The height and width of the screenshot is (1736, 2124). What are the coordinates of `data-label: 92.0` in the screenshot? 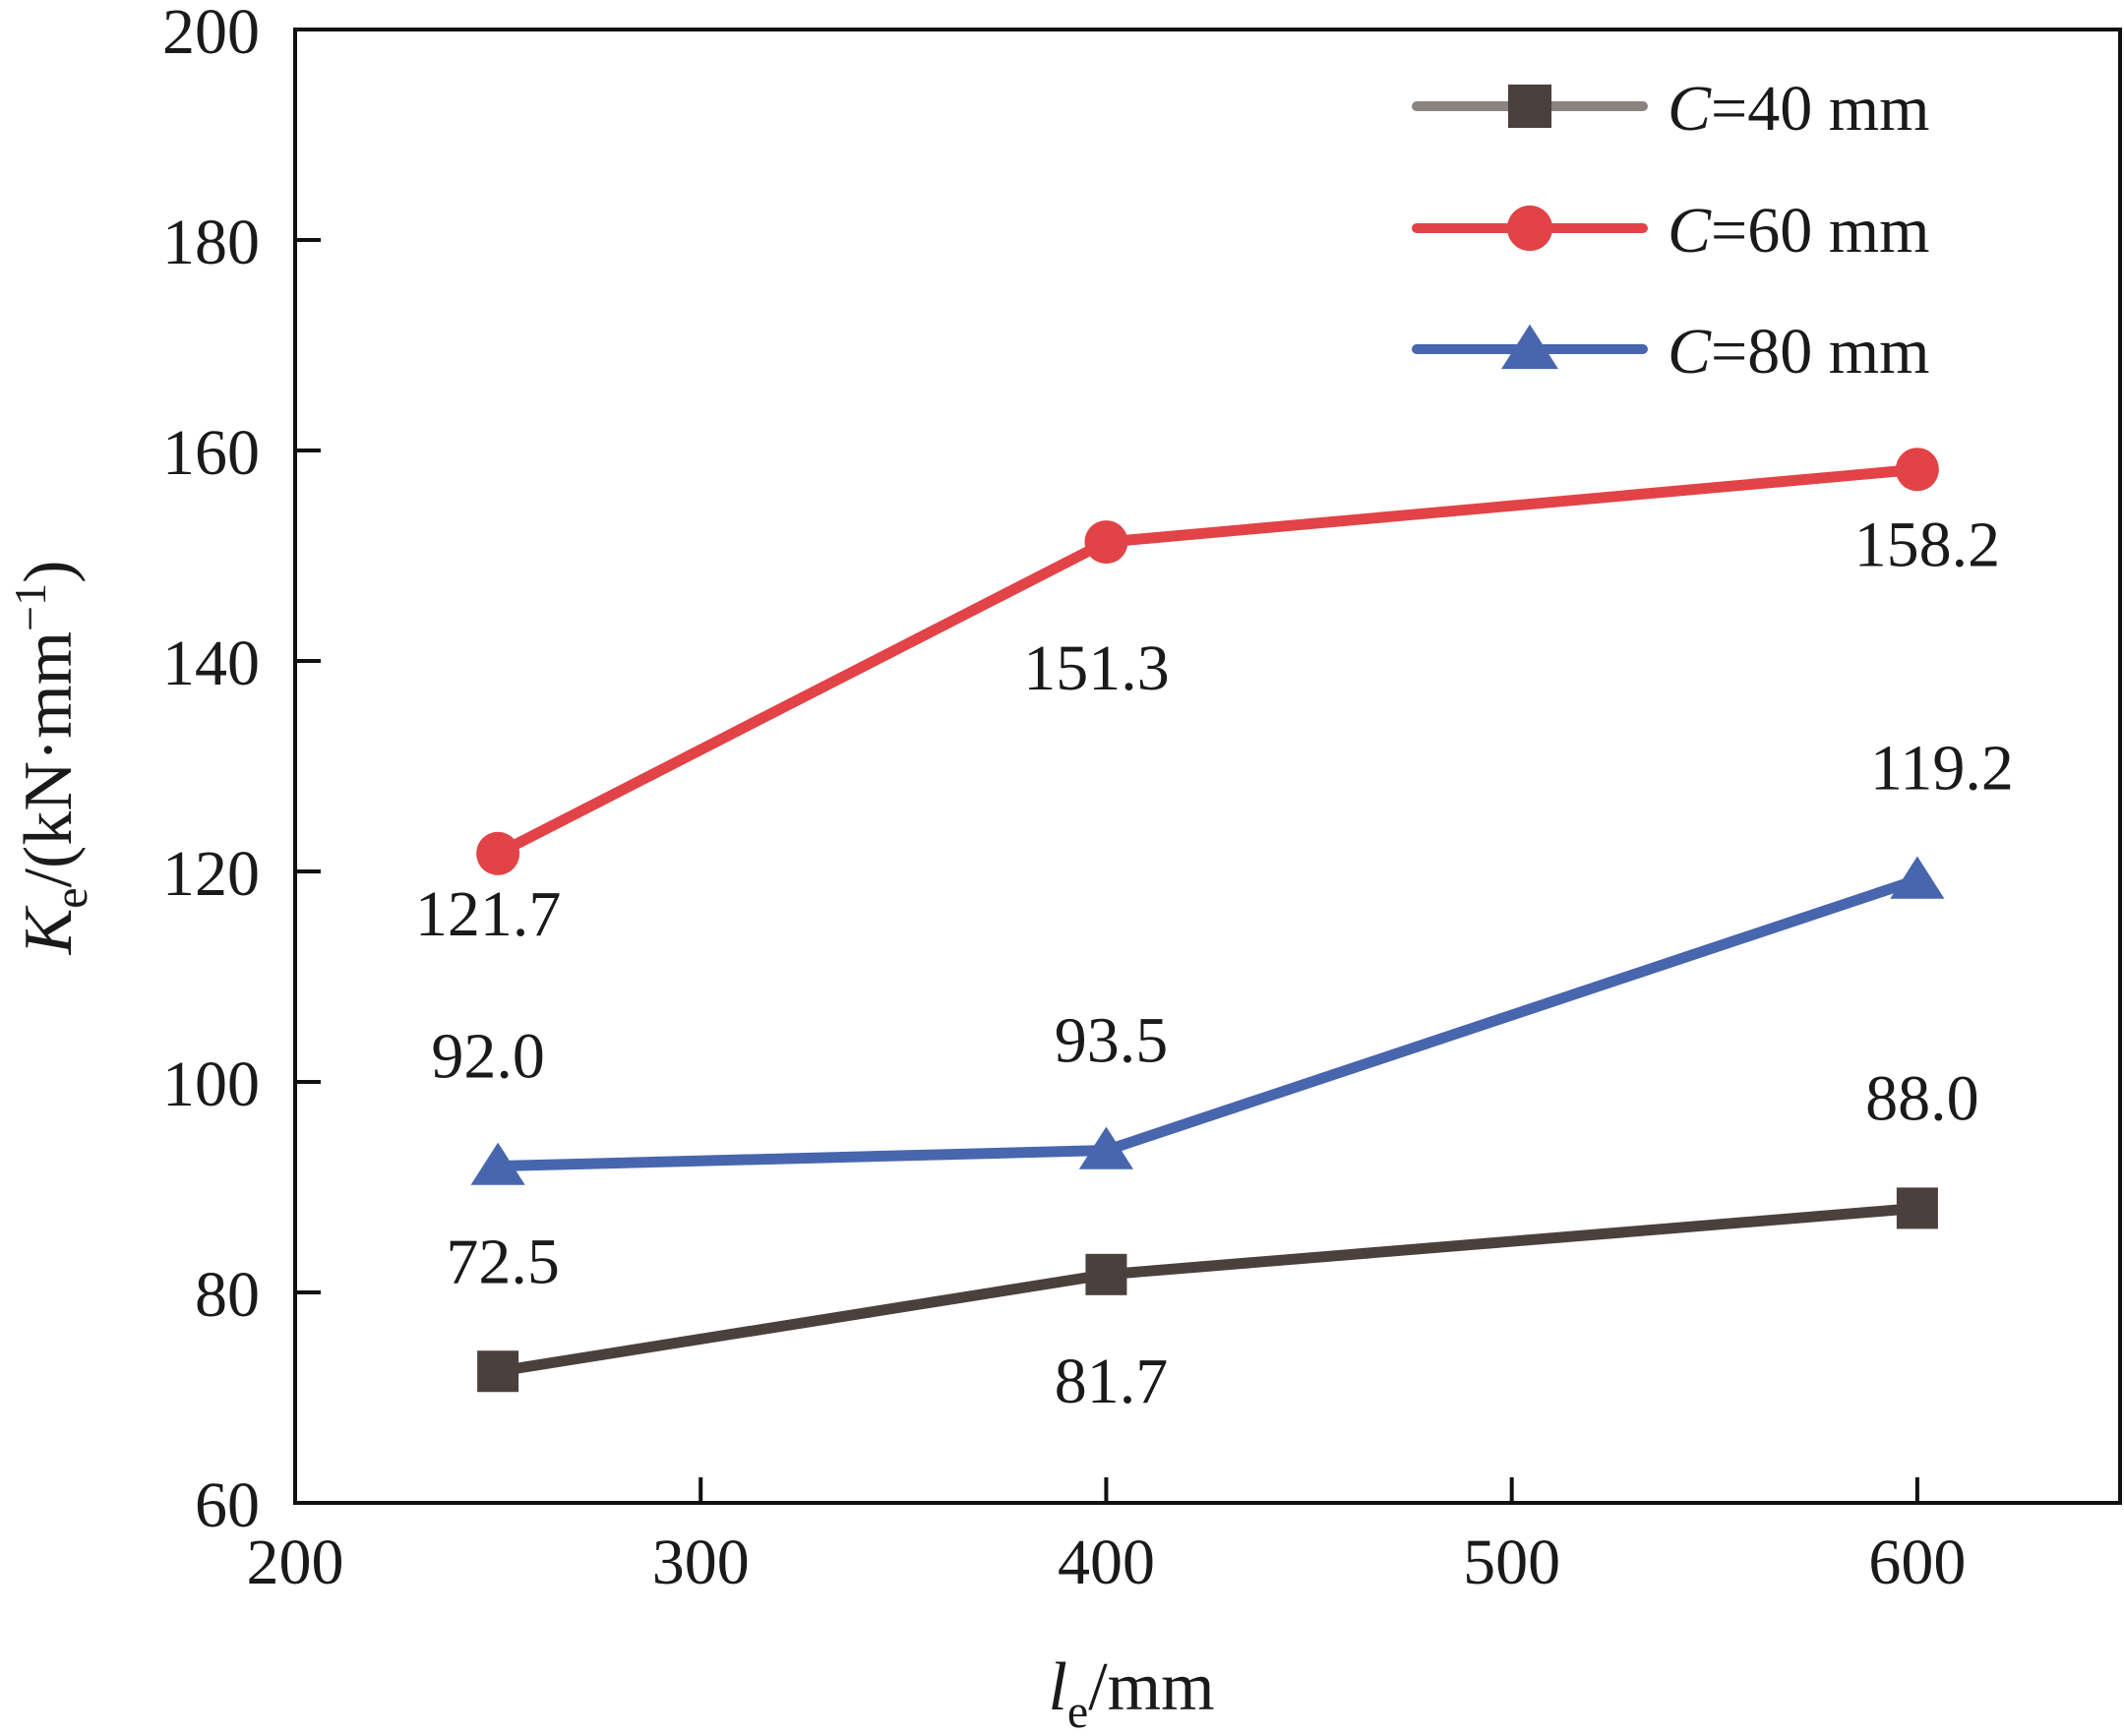 It's located at (488, 1057).